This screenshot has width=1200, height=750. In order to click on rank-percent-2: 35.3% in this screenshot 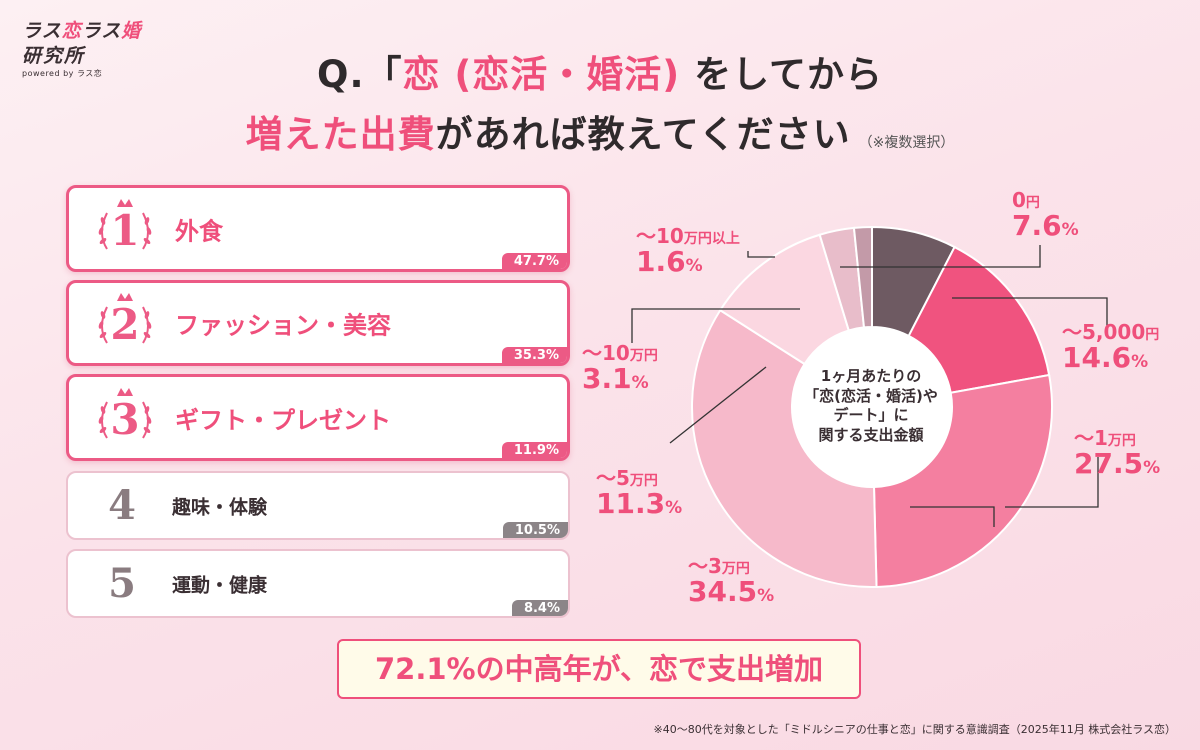, I will do `click(534, 355)`.